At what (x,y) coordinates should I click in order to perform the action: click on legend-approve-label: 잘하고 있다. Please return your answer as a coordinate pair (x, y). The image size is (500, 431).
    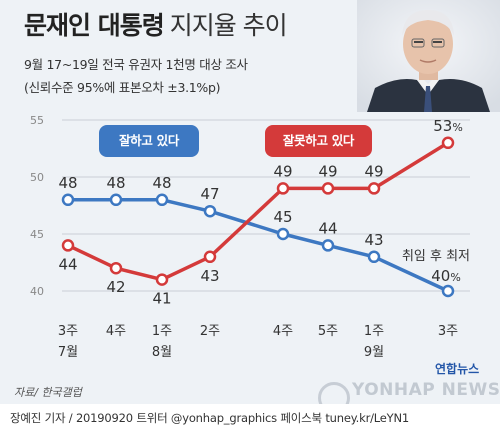
    Looking at the image, I should click on (149, 140).